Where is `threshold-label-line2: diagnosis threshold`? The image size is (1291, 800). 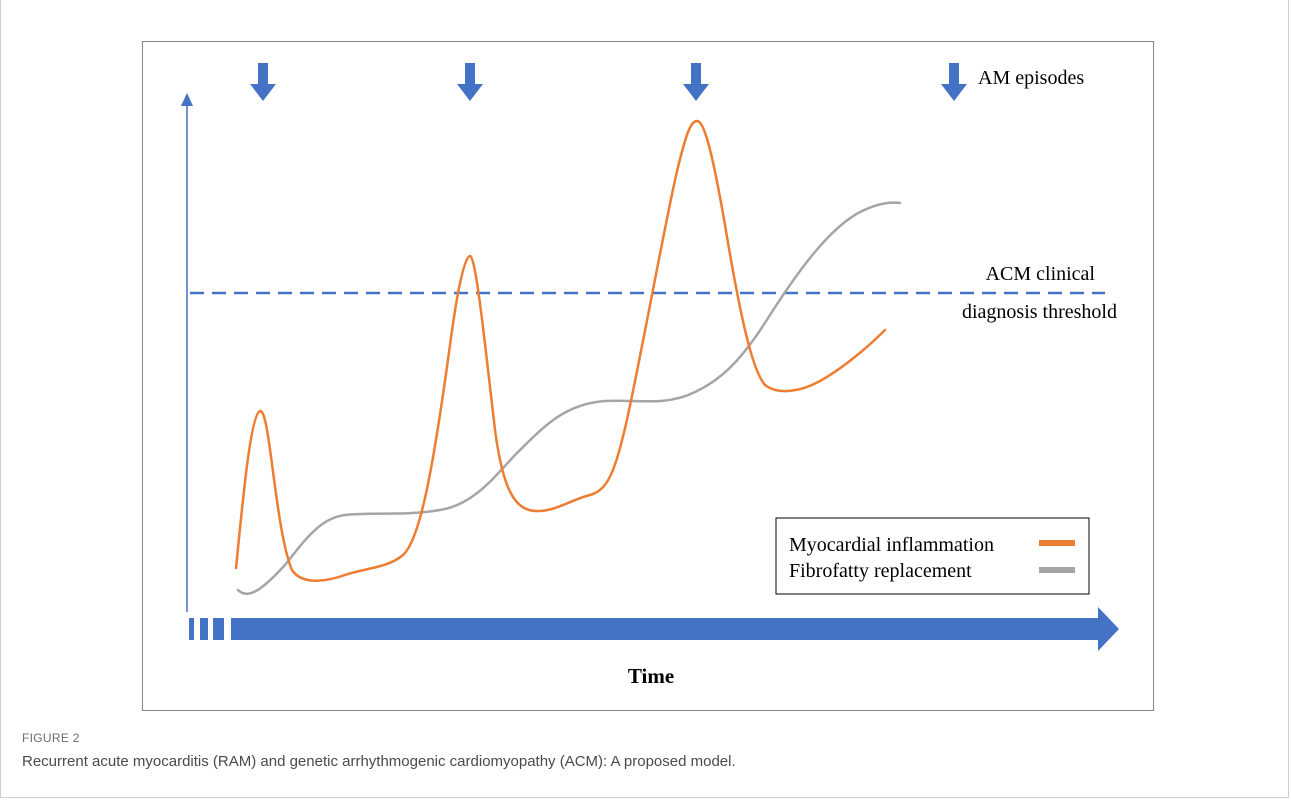 threshold-label-line2: diagnosis threshold is located at coordinates (1039, 312).